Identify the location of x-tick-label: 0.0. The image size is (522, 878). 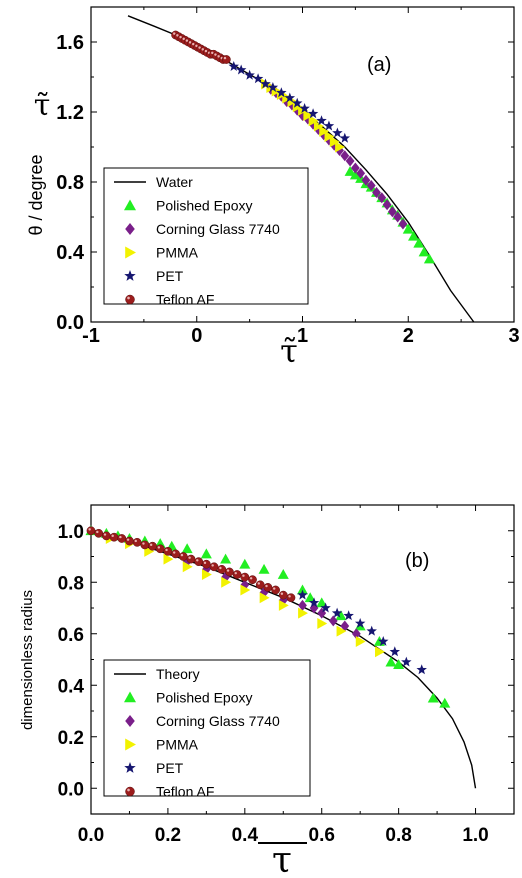
(91, 835).